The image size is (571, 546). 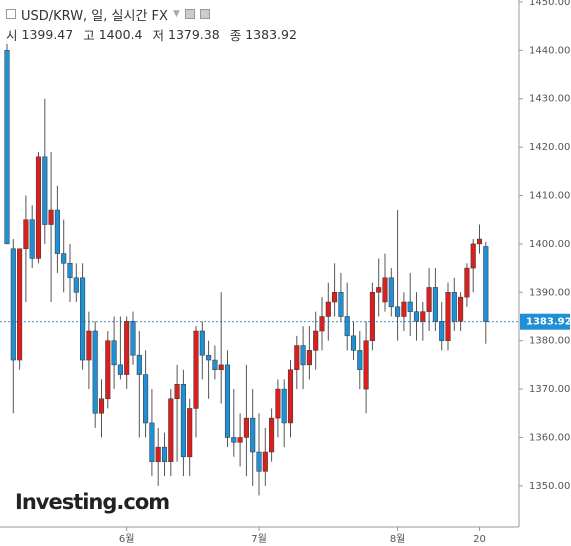 I want to click on price-label-box, so click(x=545, y=321).